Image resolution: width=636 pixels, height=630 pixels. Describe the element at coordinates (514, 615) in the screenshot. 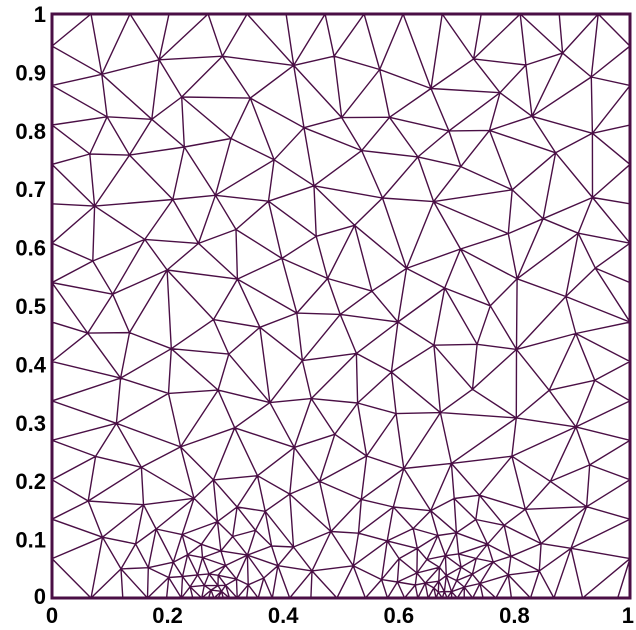

I see `x-tick-label: 0.8` at that location.